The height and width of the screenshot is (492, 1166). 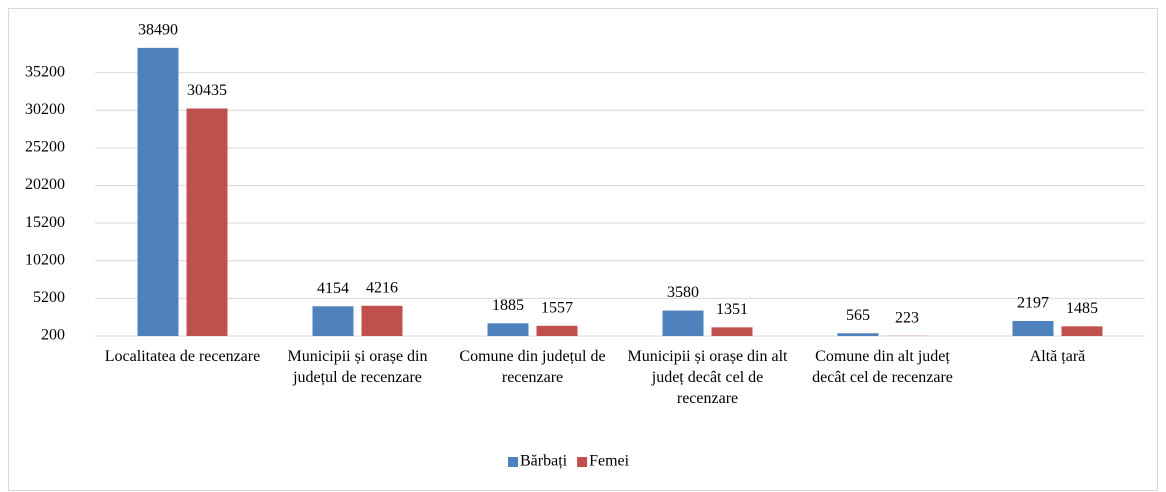 I want to click on data-label: 1885, so click(x=508, y=305).